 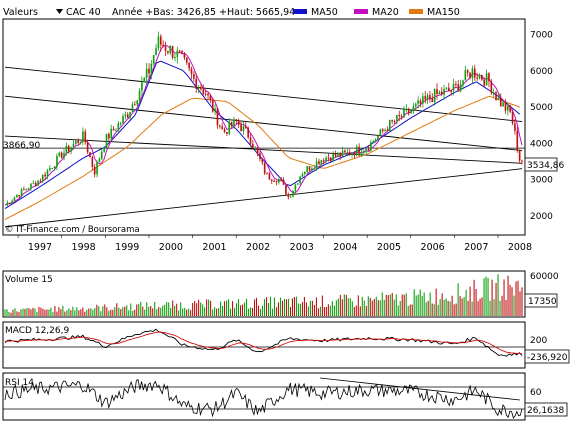 I want to click on rsi-tag: 26,1638, so click(x=545, y=411).